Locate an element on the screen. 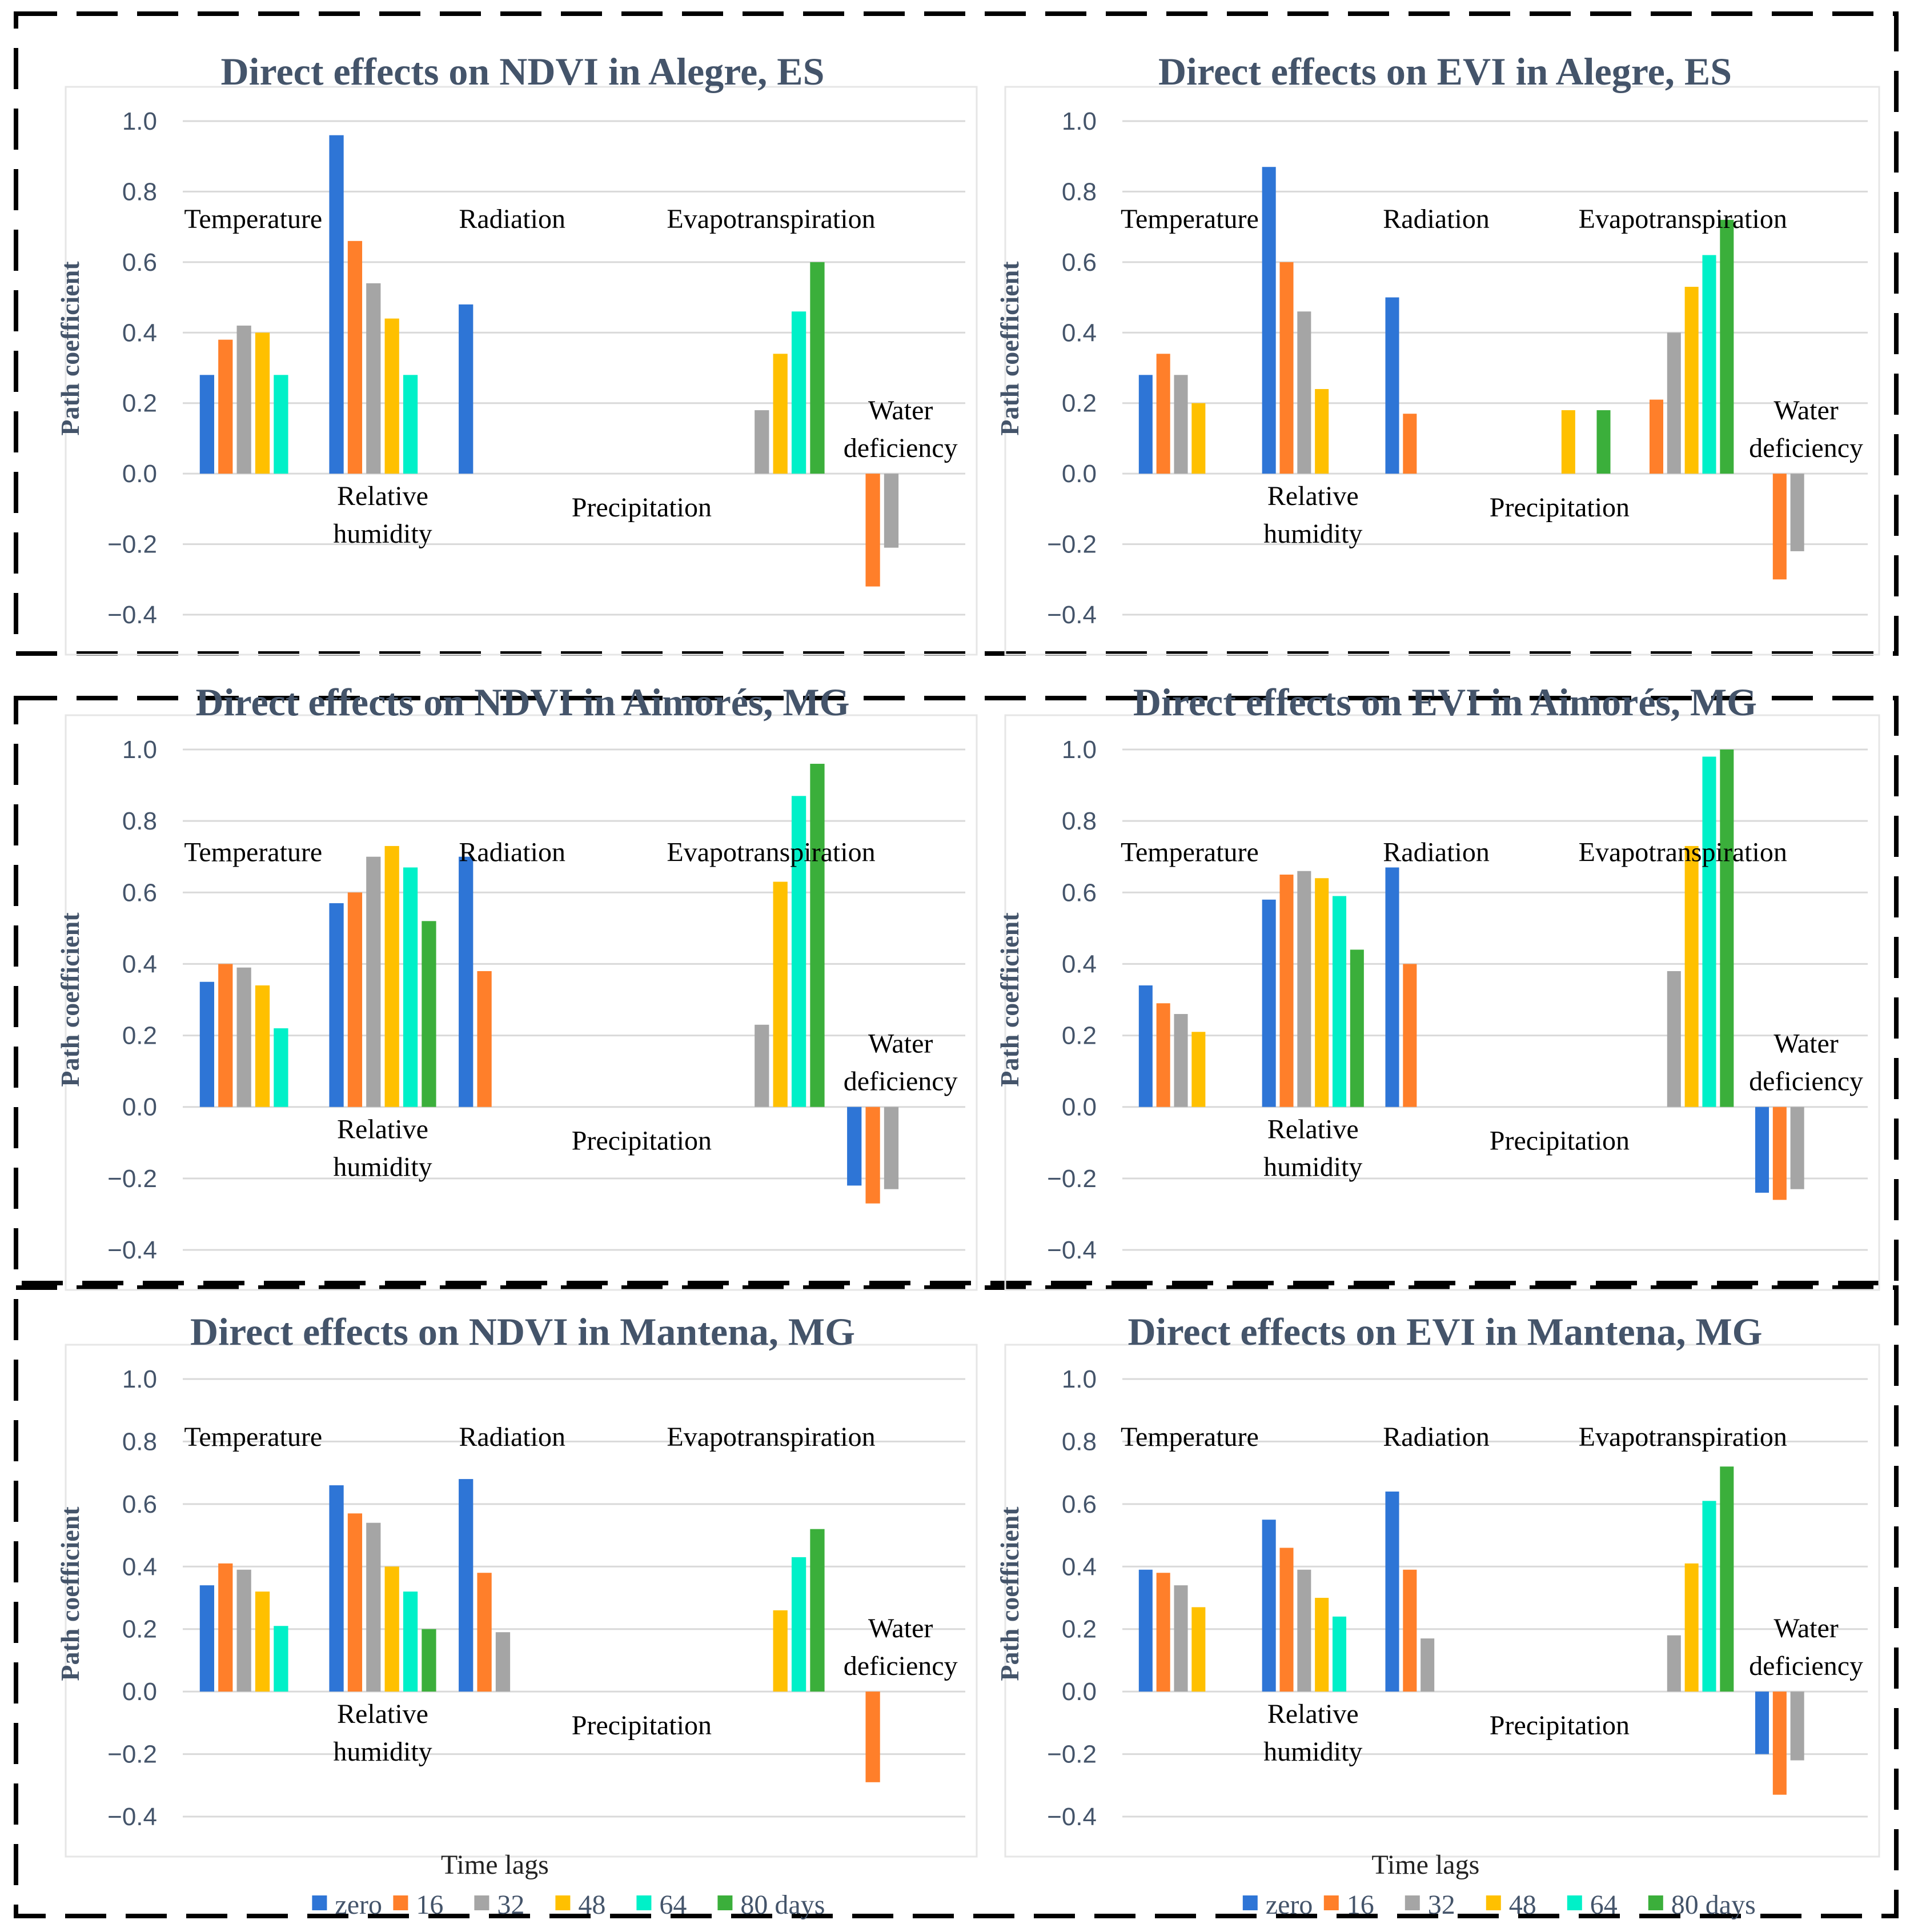 This screenshot has width=1910, height=1932. chart-title: Direct effects on EVI in Mantena, MG is located at coordinates (1444, 1331).